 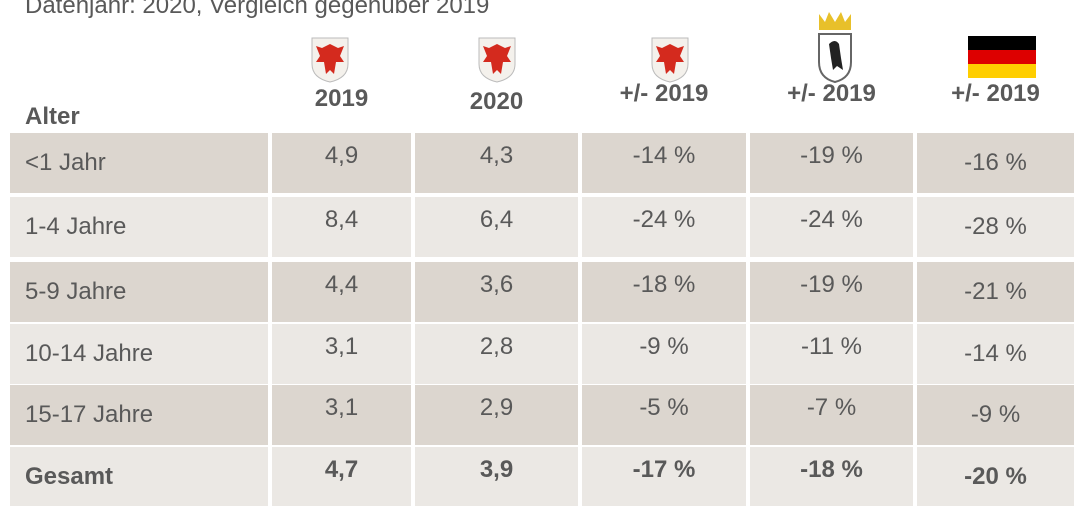 What do you see at coordinates (341, 163) in the screenshot?
I see `value-cell: 4,9` at bounding box center [341, 163].